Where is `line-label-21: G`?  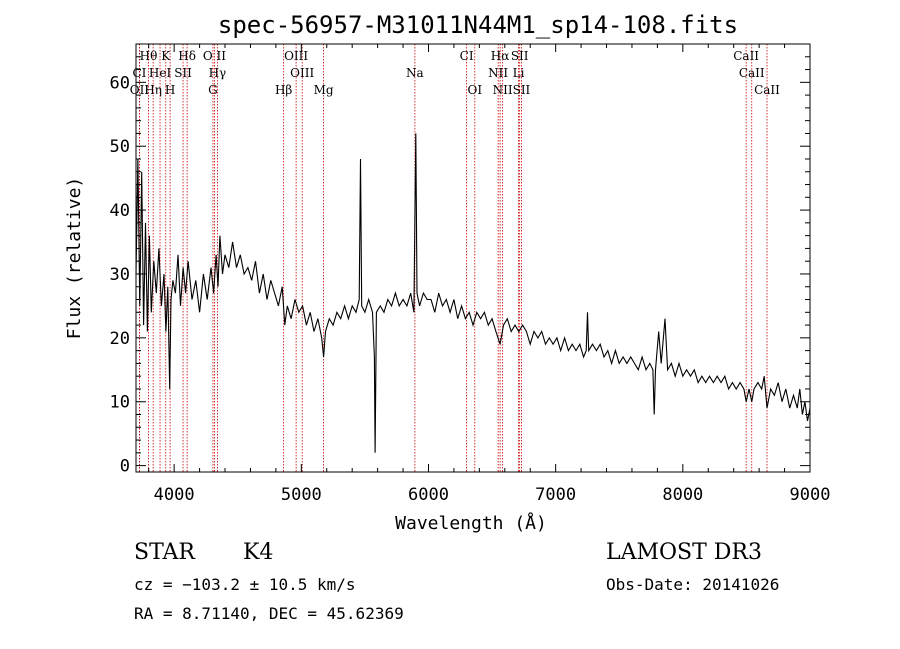
line-label-21: G is located at coordinates (213, 90).